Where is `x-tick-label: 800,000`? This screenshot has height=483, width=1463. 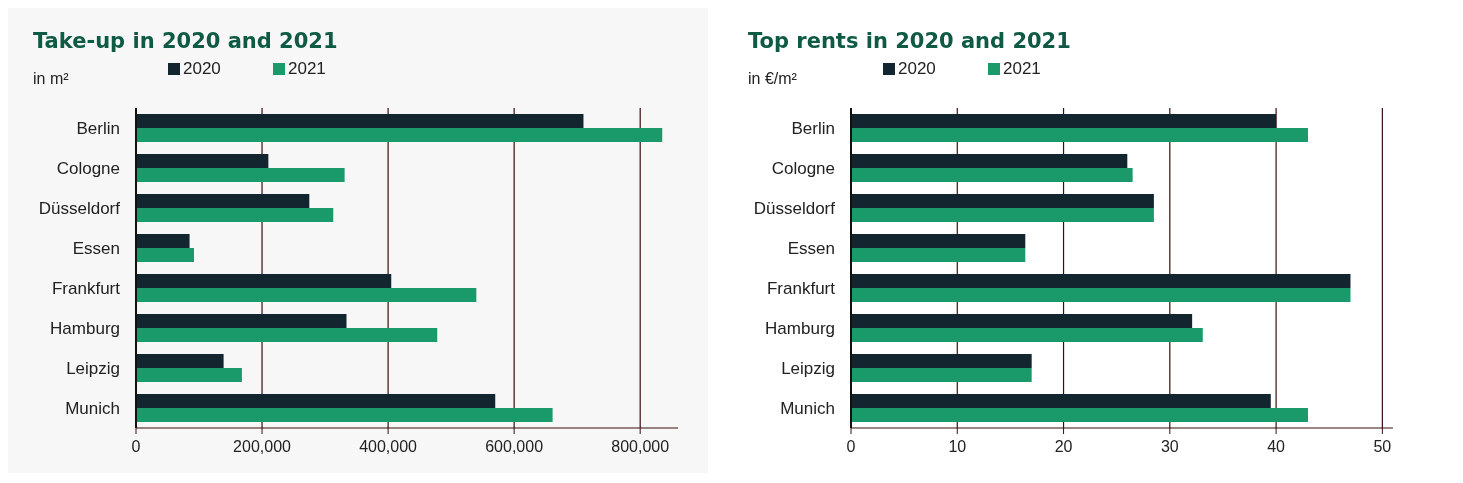 x-tick-label: 800,000 is located at coordinates (640, 446).